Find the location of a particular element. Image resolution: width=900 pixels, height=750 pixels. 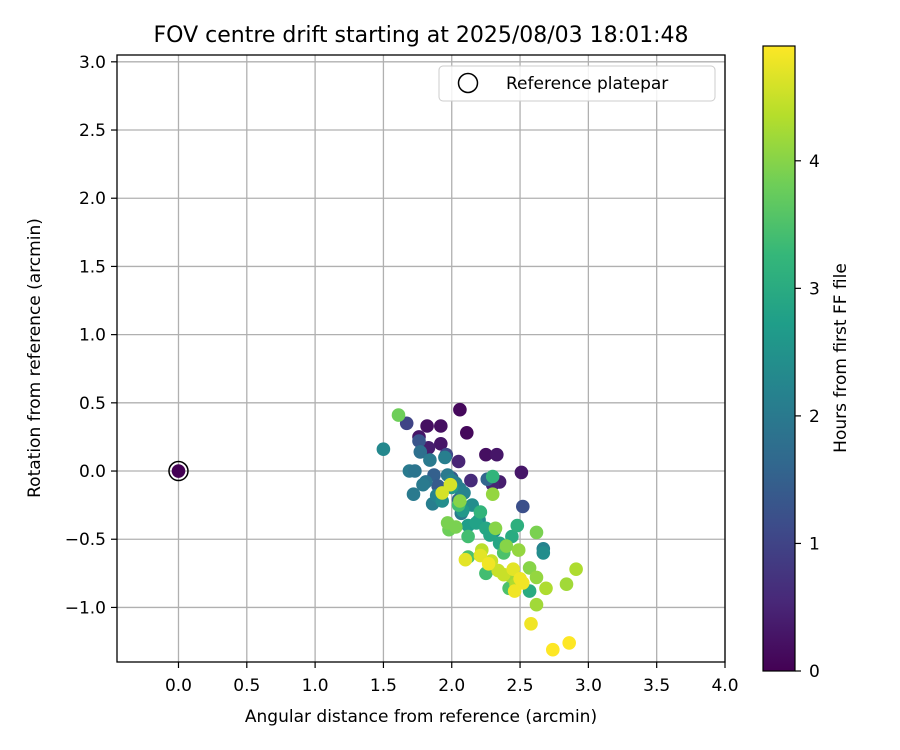

legend-box is located at coordinates (577, 83).